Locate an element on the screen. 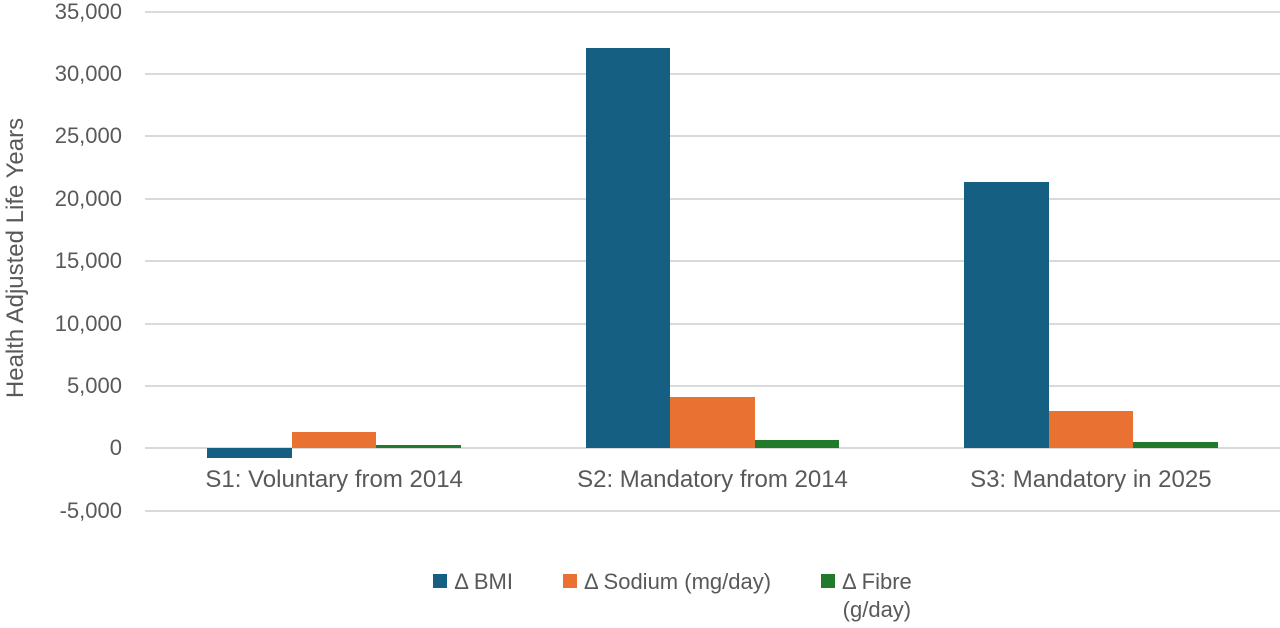 The image size is (1280, 628). category-label: S3: Mandatory in 2025 is located at coordinates (1091, 479).